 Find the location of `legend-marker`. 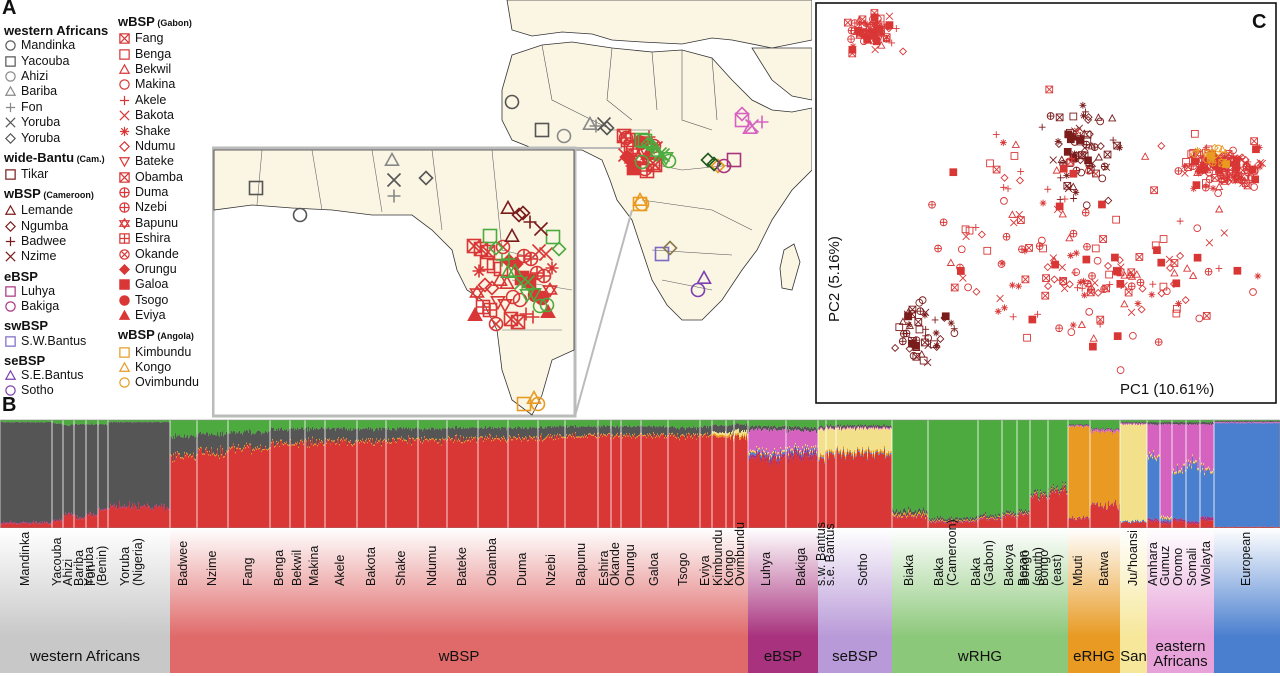

legend-marker is located at coordinates (10, 226).